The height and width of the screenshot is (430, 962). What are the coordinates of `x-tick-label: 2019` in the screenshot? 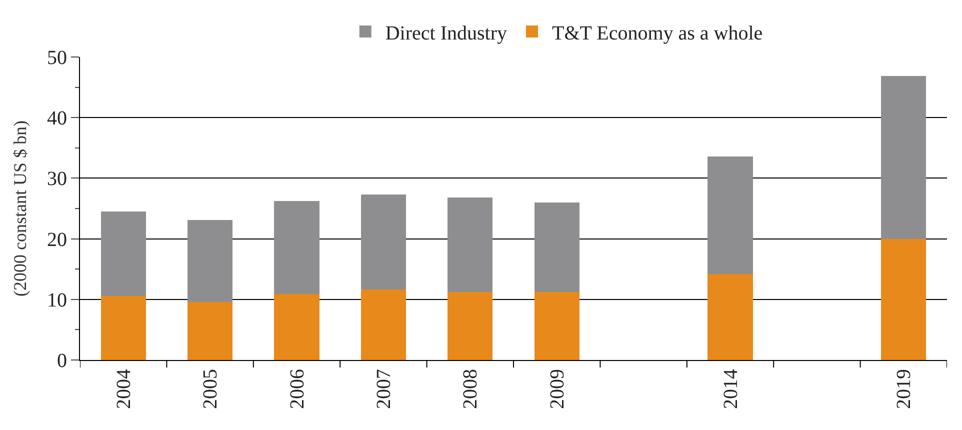 It's located at (904, 389).